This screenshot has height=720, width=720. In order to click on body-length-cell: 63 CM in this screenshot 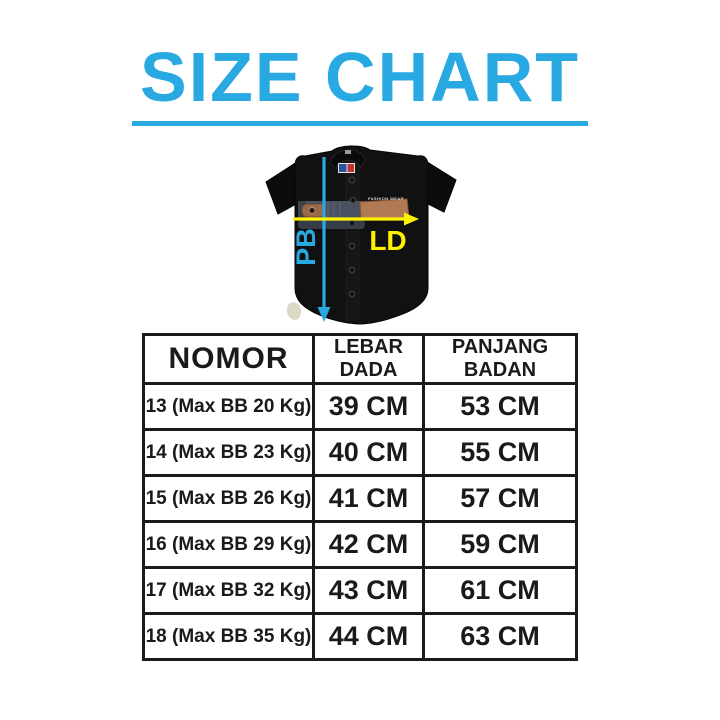, I will do `click(500, 636)`.